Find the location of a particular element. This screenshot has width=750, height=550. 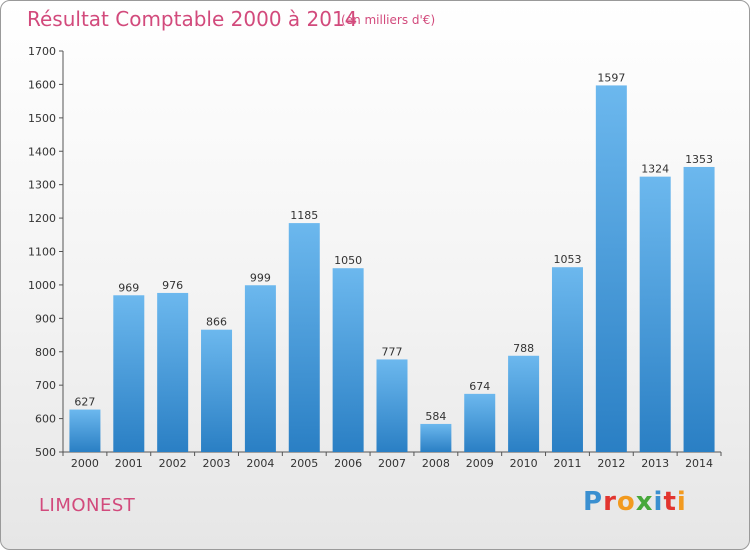

logo-letter: x is located at coordinates (644, 502).